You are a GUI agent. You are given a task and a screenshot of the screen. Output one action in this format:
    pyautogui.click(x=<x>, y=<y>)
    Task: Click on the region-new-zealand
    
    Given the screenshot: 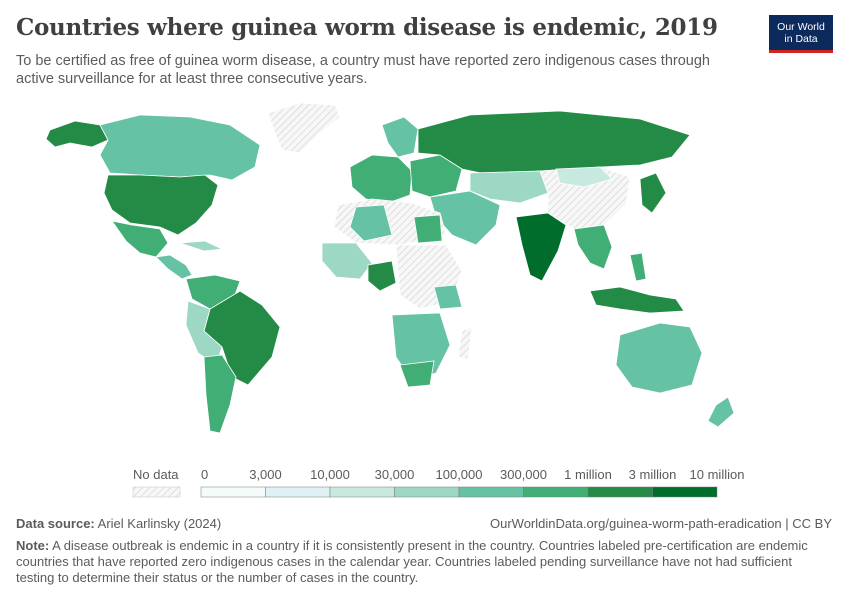 What is the action you would take?
    pyautogui.click(x=721, y=412)
    